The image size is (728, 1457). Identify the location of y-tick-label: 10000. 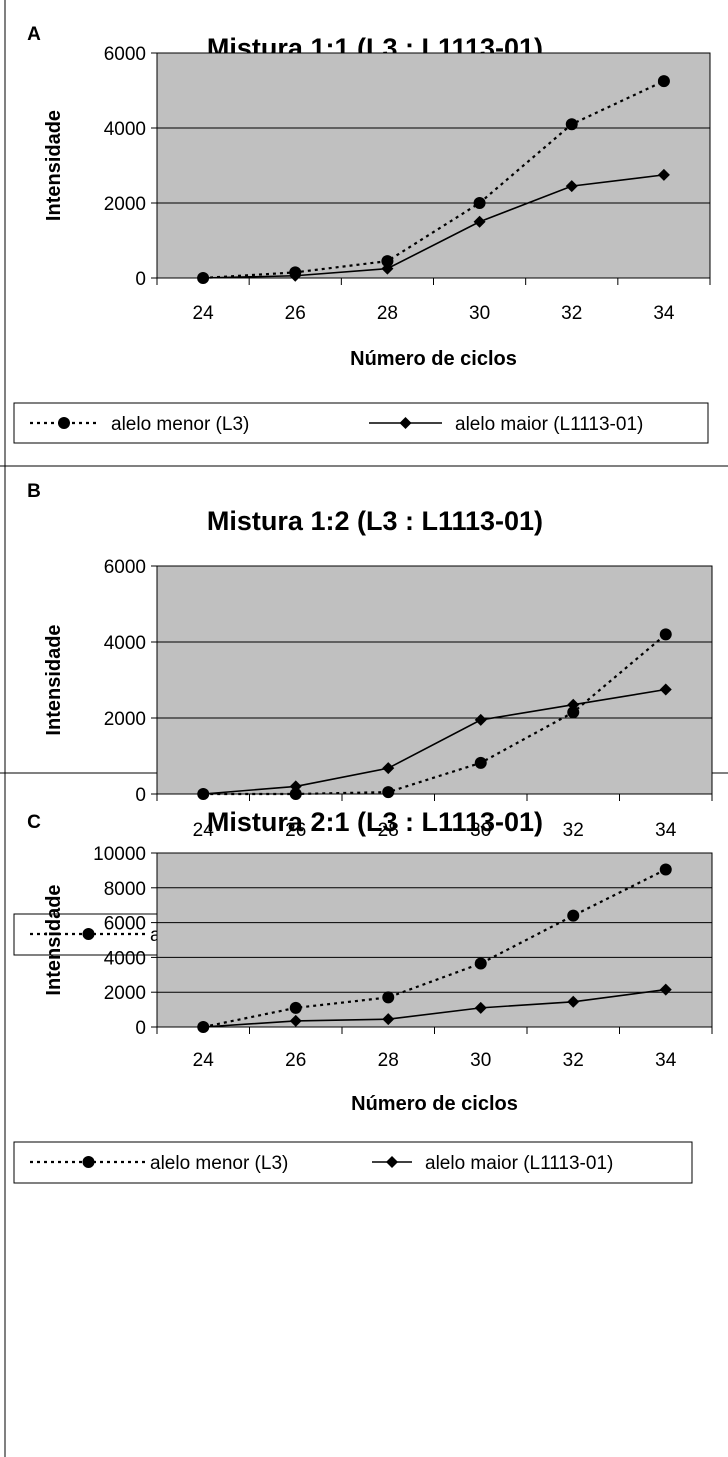
(119, 854).